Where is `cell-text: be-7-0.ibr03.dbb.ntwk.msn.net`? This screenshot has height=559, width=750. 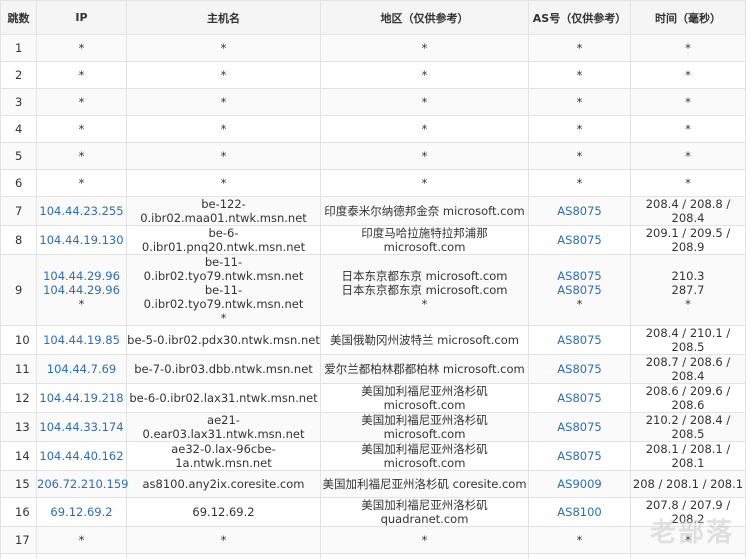 cell-text: be-7-0.ibr03.dbb.ntwk.msn.net is located at coordinates (223, 369).